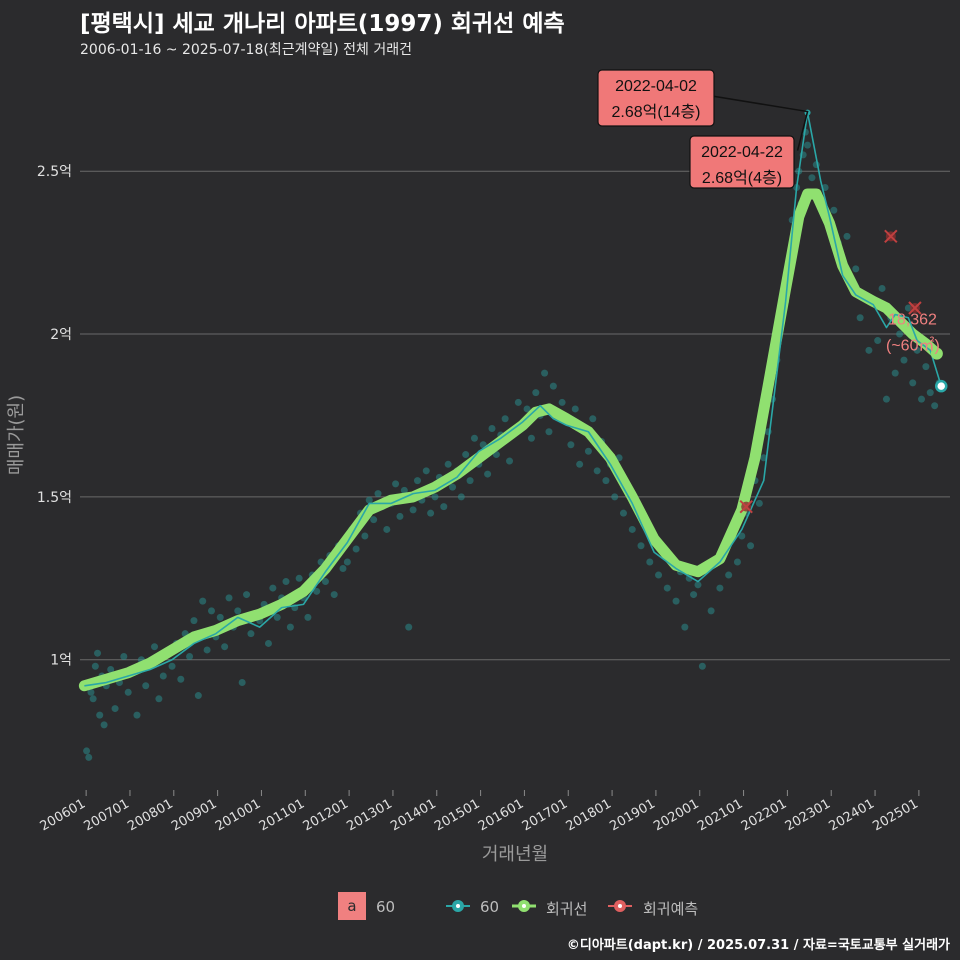 This screenshot has height=960, width=960. I want to click on y-axis-title: 매매가(원), so click(16, 435).